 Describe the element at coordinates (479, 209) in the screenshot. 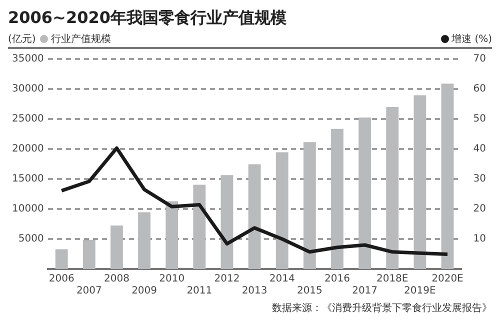

I see `y2-tick-label: 20` at that location.